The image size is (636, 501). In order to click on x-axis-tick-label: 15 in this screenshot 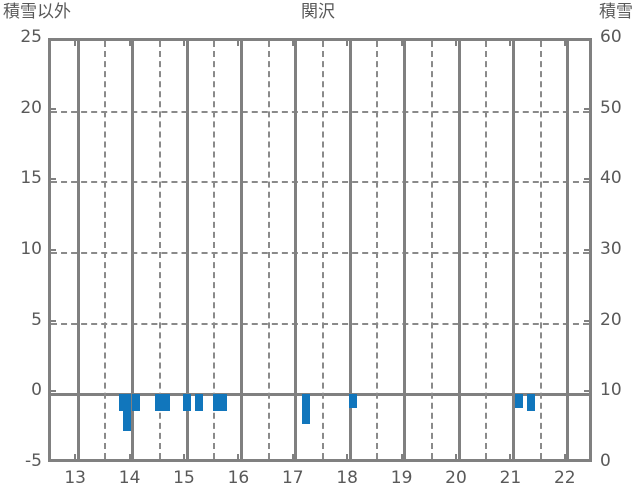, I will do `click(184, 478)`.